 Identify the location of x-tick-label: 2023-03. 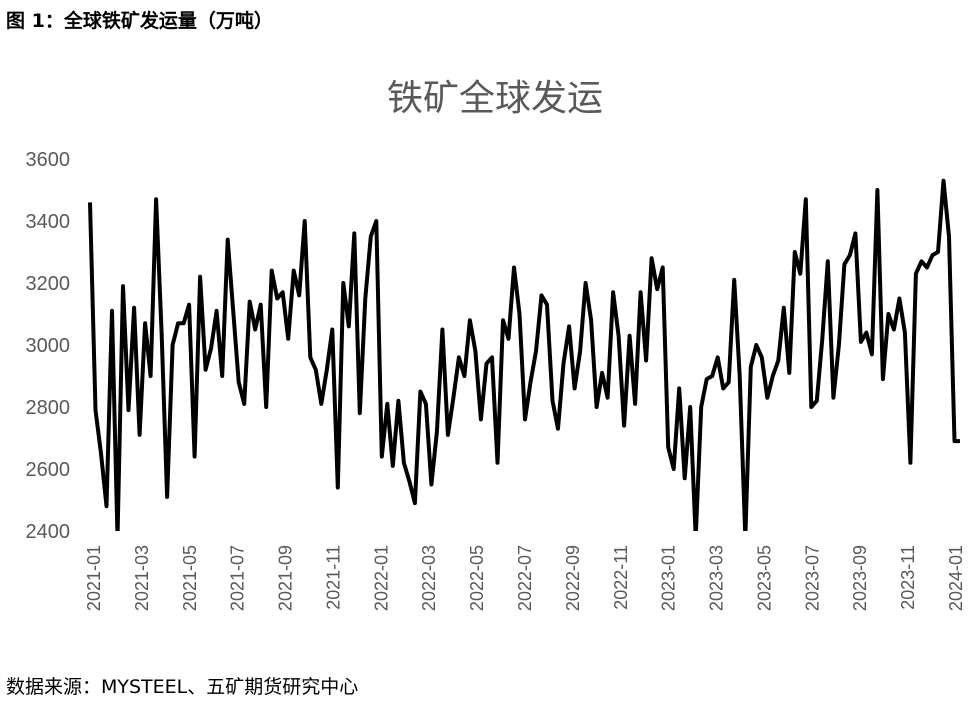
(717, 578).